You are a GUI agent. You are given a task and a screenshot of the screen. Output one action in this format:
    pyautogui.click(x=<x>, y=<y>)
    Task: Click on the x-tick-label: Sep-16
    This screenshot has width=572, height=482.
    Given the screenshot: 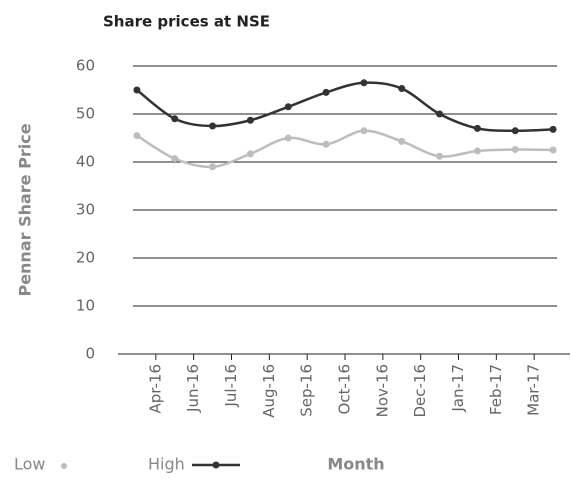 What is the action you would take?
    pyautogui.click(x=307, y=390)
    